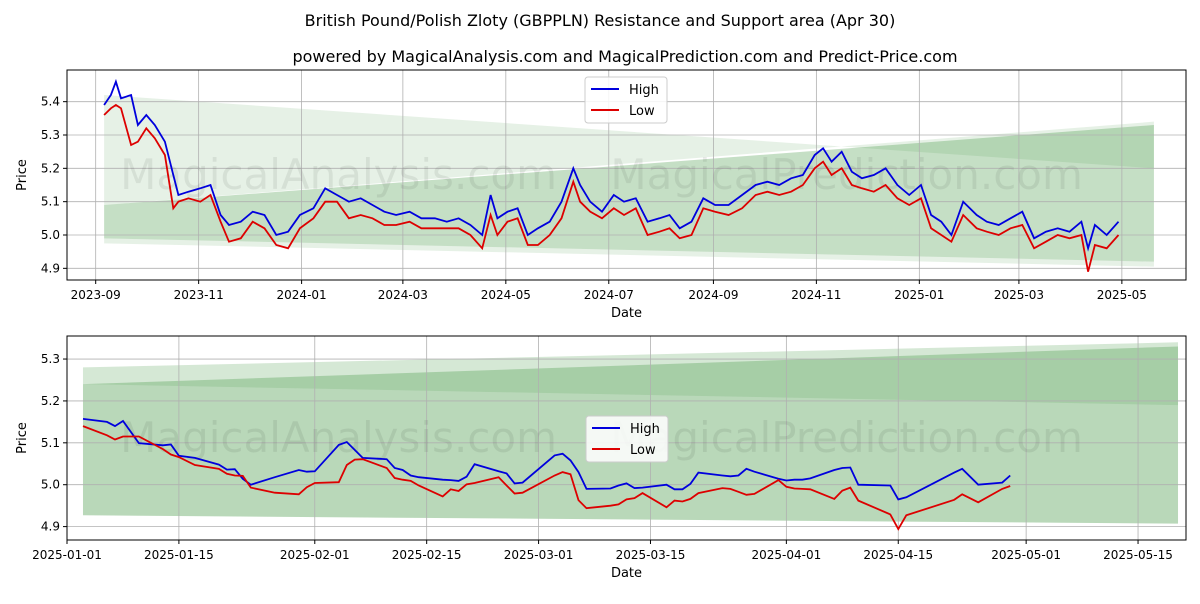 This screenshot has width=1200, height=604. Describe the element at coordinates (427, 555) in the screenshot. I see `x-tick-label: 2025-02-15` at that location.